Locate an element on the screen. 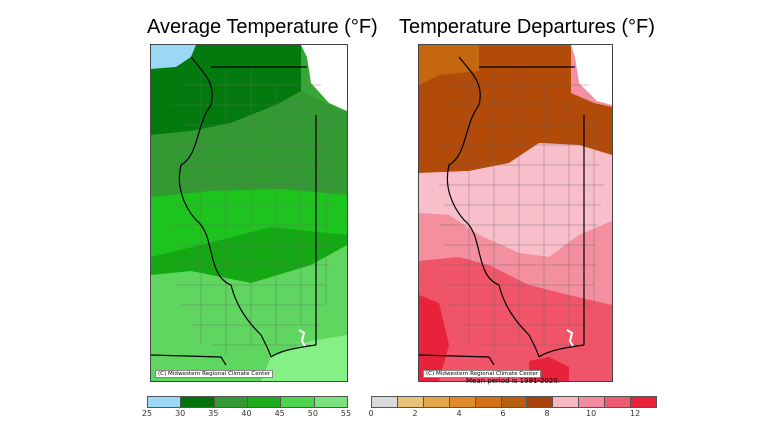 This screenshot has width=768, height=432. departure-legend-tick-label: 2 is located at coordinates (415, 413).